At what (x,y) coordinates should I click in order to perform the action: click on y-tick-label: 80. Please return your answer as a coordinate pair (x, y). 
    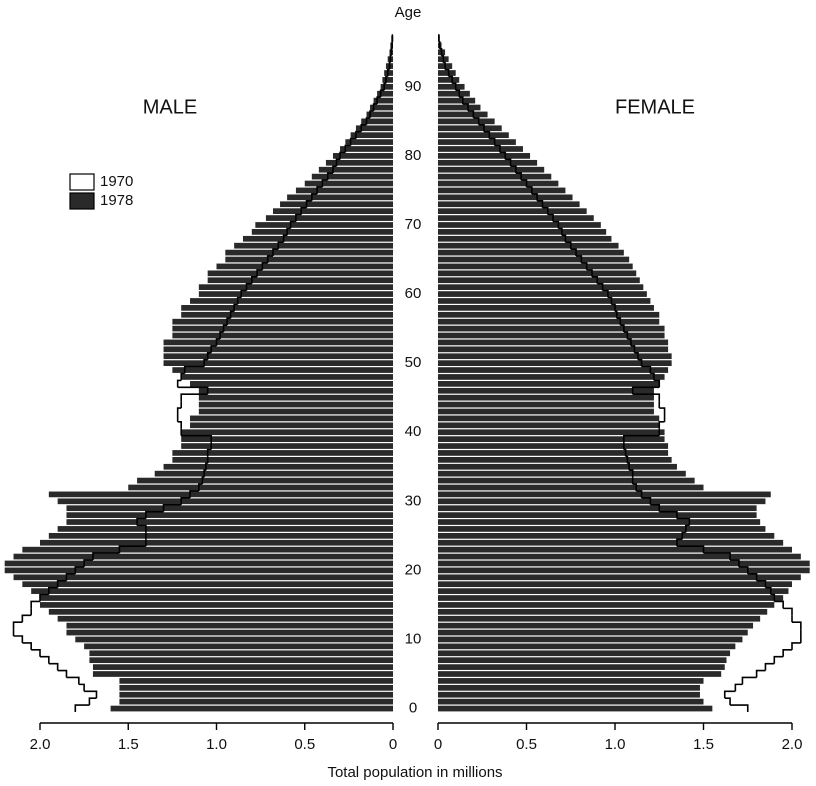
    Looking at the image, I should click on (413, 155).